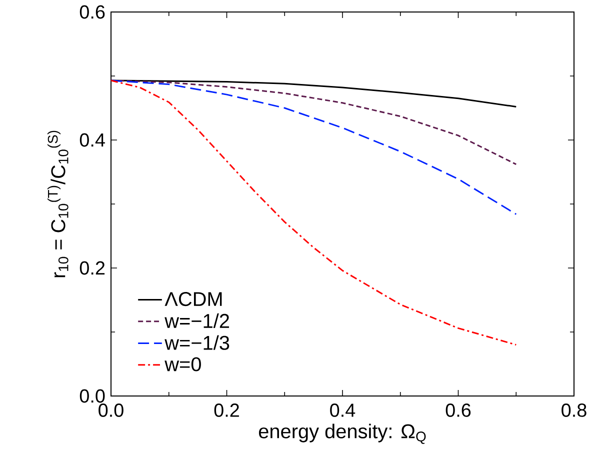 The image size is (609, 468). What do you see at coordinates (92, 396) in the screenshot?
I see `y-tick-label: 0.0` at bounding box center [92, 396].